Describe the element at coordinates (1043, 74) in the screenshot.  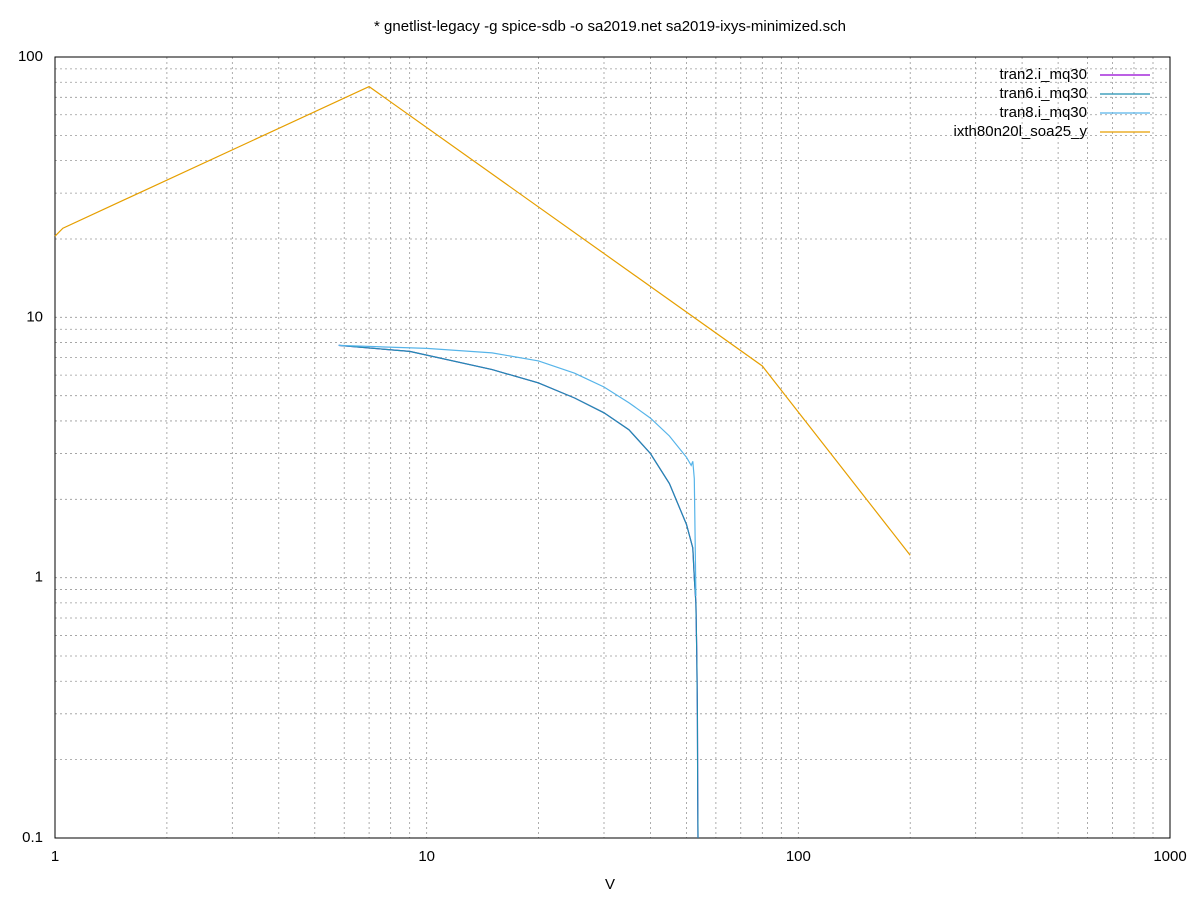
I see `legend-label: tran2.i_mq30` at that location.